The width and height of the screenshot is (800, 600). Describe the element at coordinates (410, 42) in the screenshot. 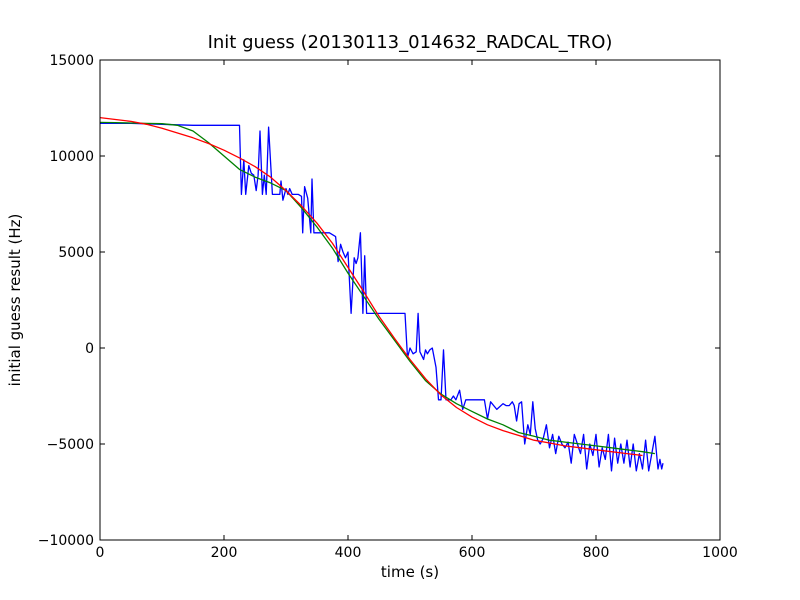

I see `chart-title: Init guess (20130113_014632_RADCAL_TRO)` at that location.